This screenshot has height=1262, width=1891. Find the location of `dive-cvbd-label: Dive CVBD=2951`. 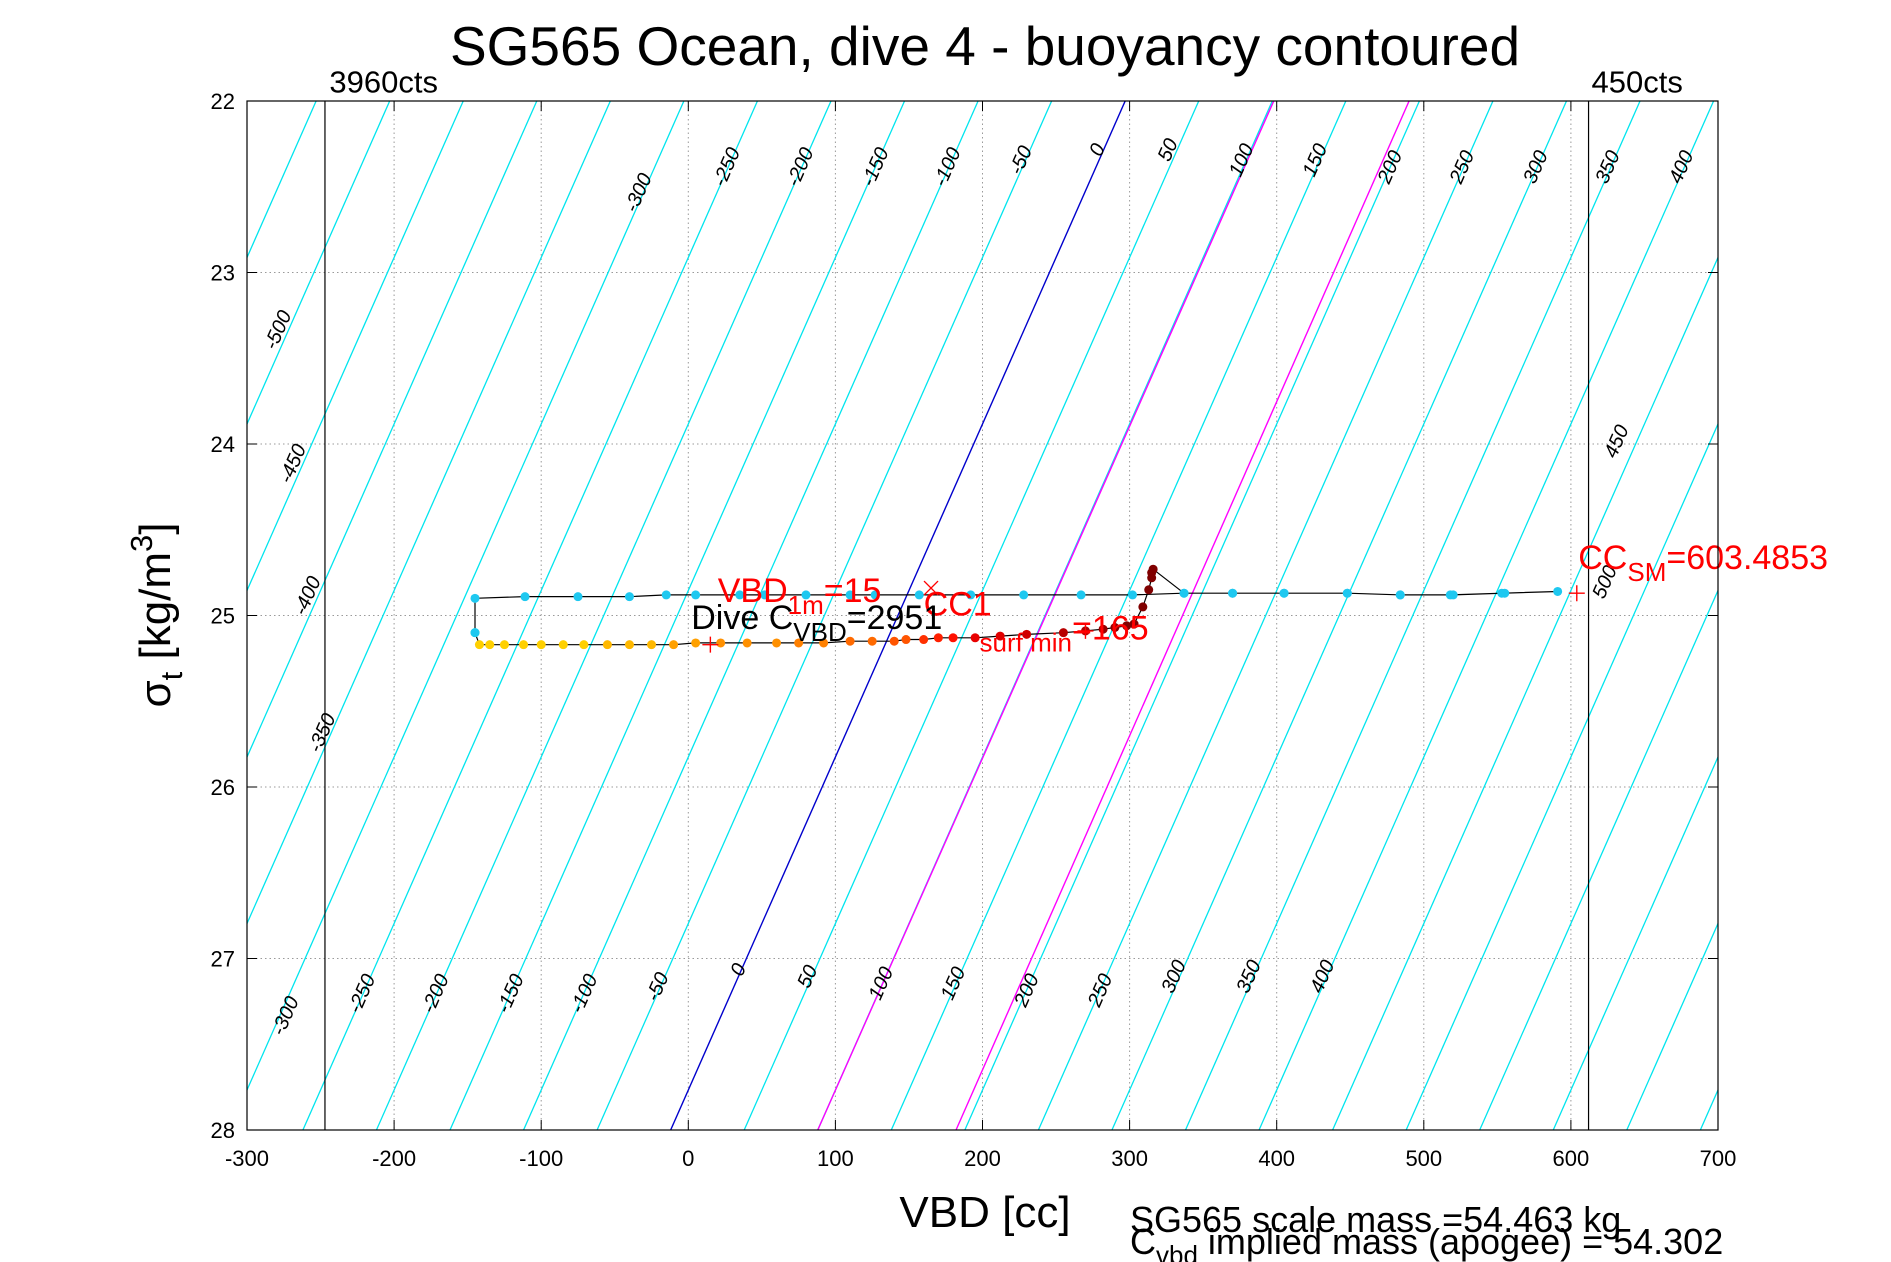

dive-cvbd-label: Dive CVBD=2951 is located at coordinates (816, 623).